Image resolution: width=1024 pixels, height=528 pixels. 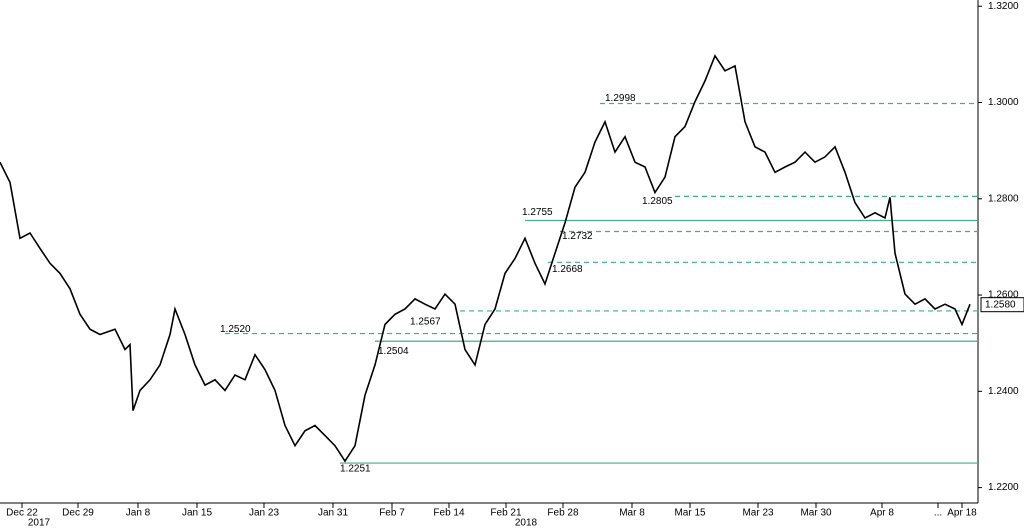 I want to click on level-label: 1.2732, so click(x=577, y=236).